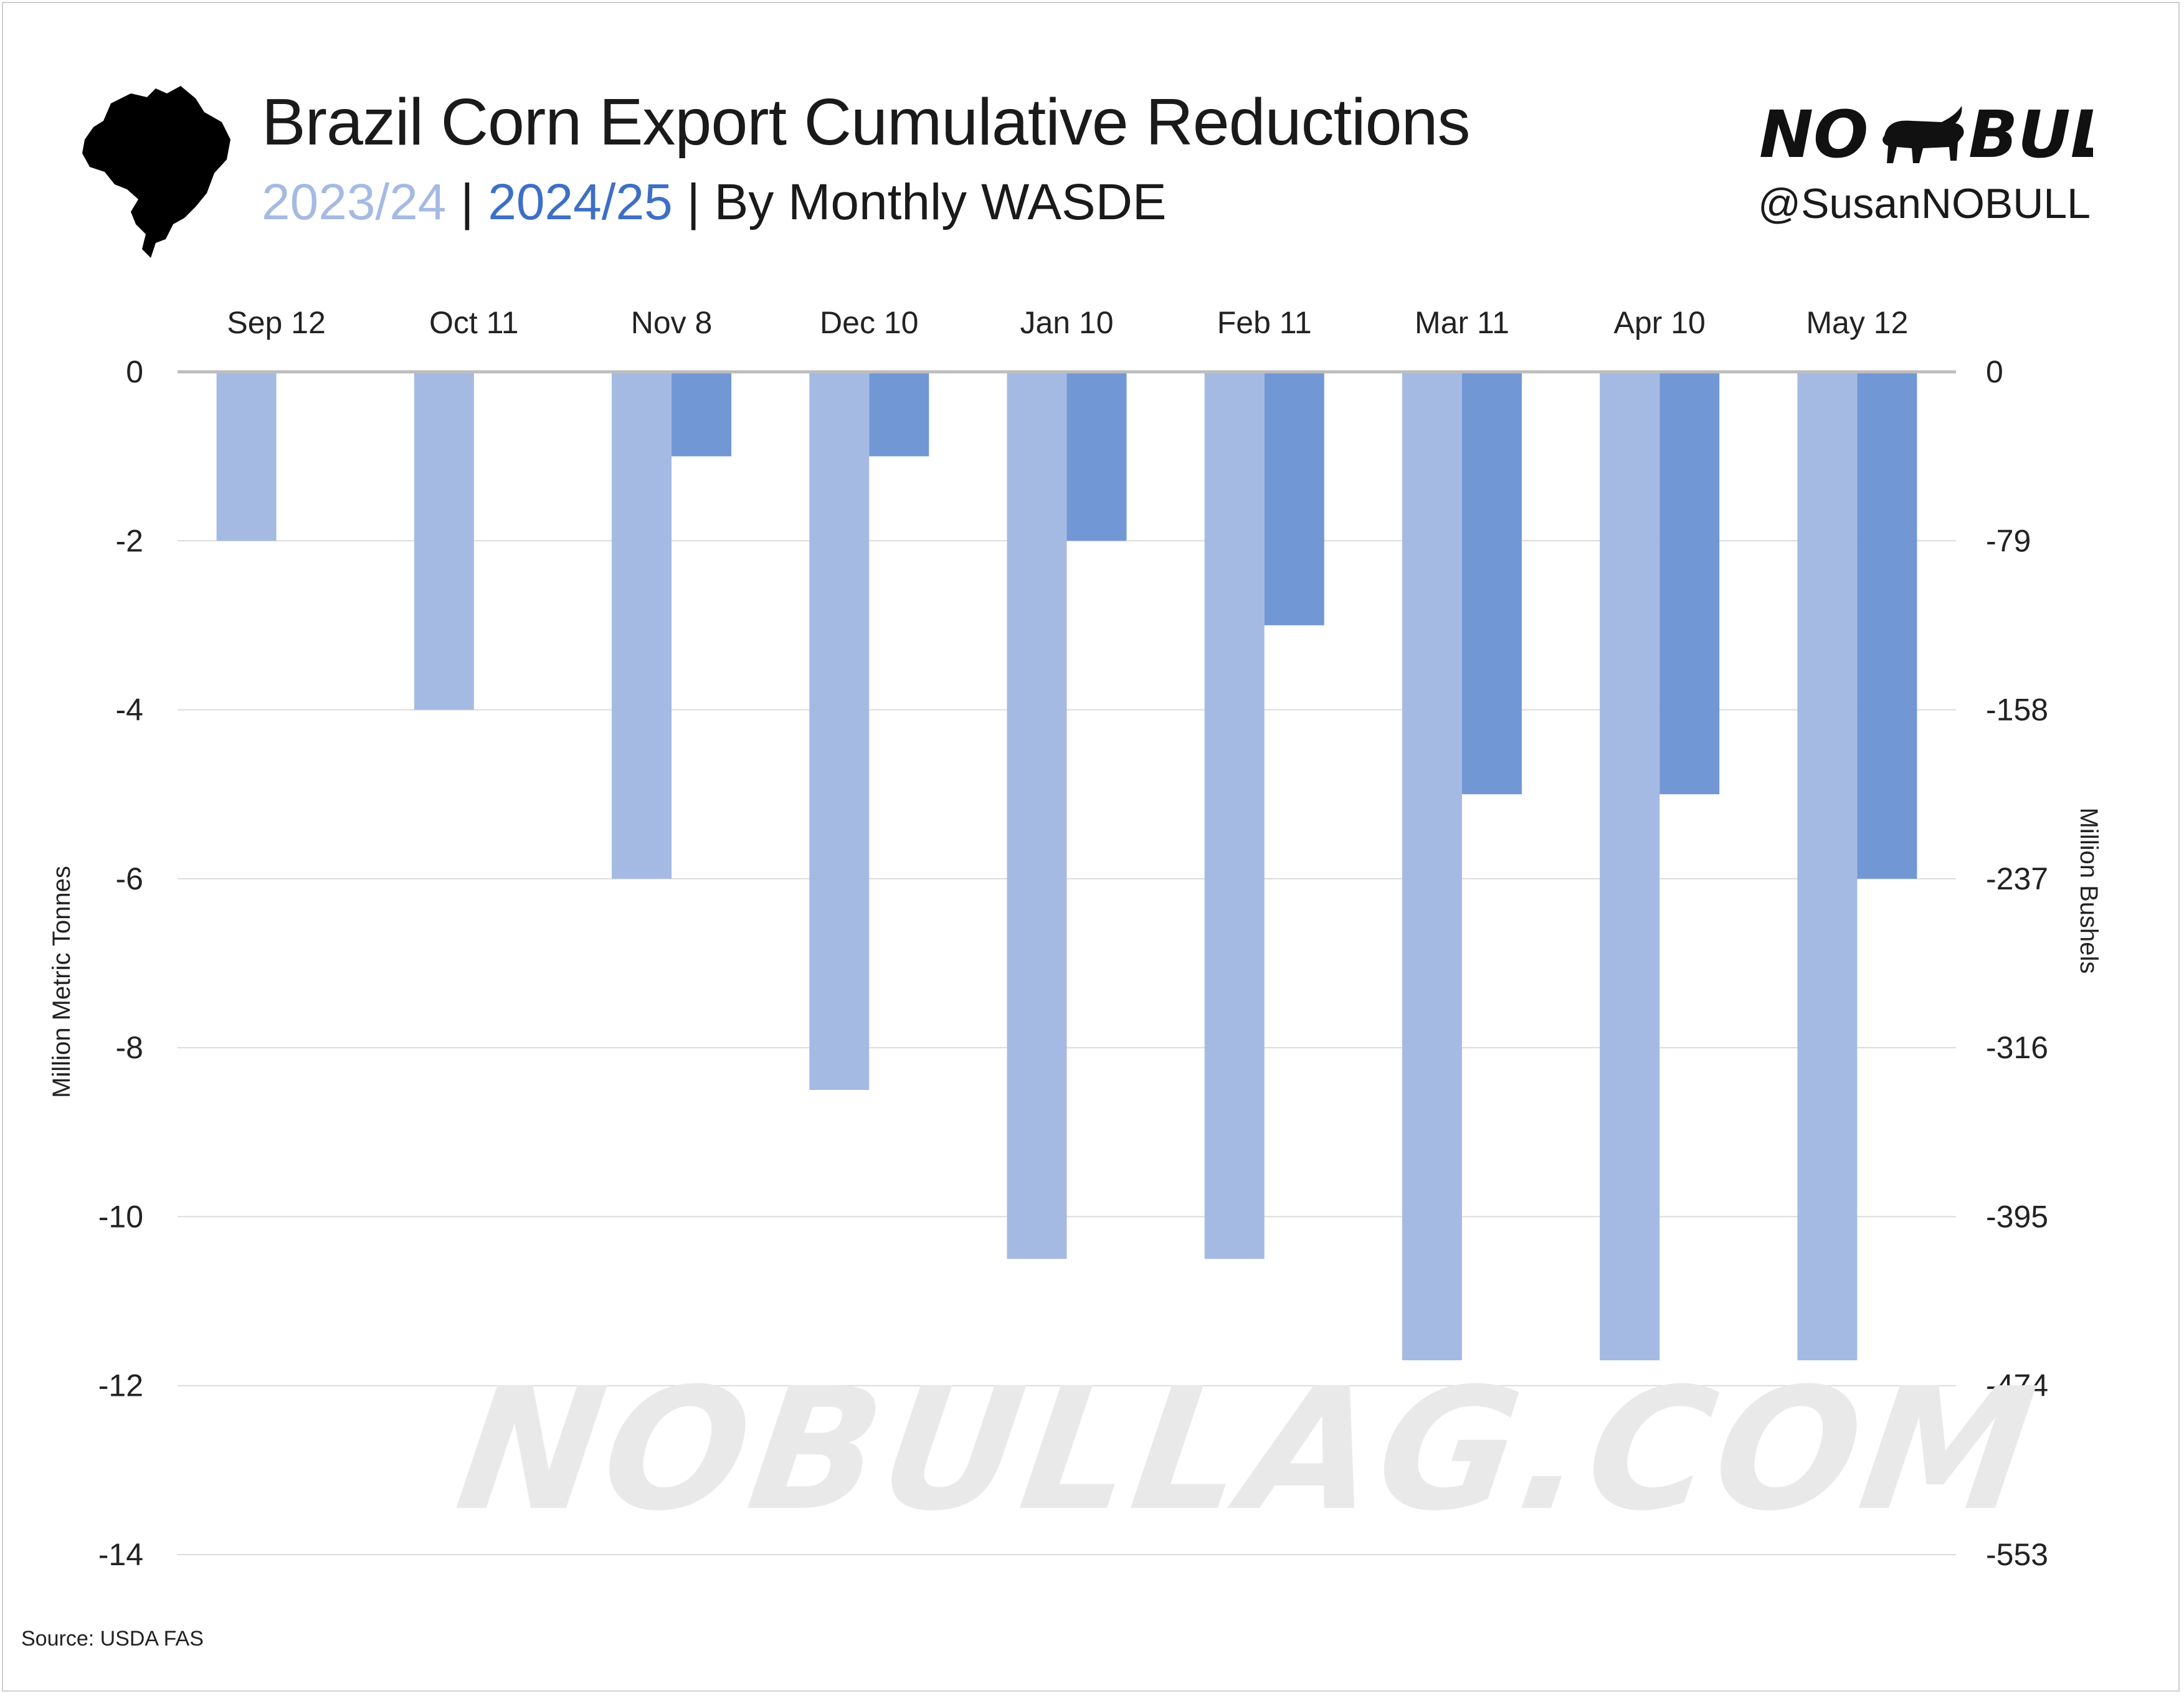 The image size is (2184, 1696). I want to click on brand-logo-text-left: NO, so click(1813, 135).